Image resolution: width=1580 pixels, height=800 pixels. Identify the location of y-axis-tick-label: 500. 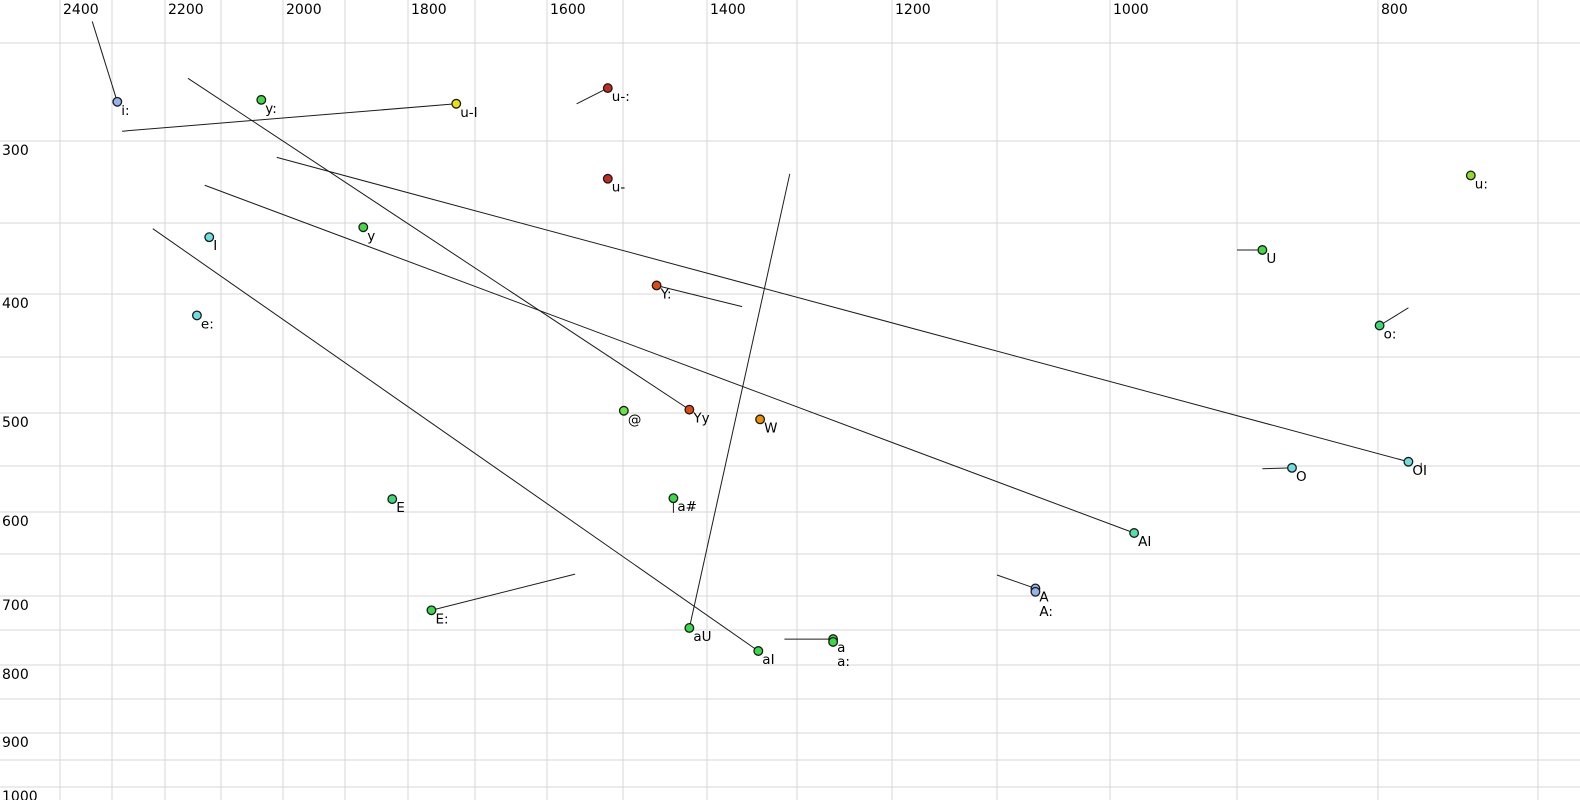
(15, 423).